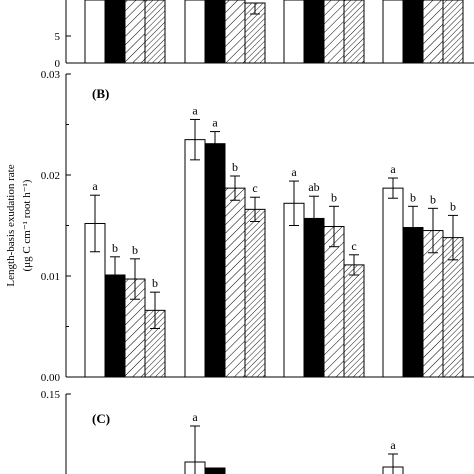 Image resolution: width=474 pixels, height=474 pixels. What do you see at coordinates (58, 37) in the screenshot?
I see `panel-a-ytick-label: 5` at bounding box center [58, 37].